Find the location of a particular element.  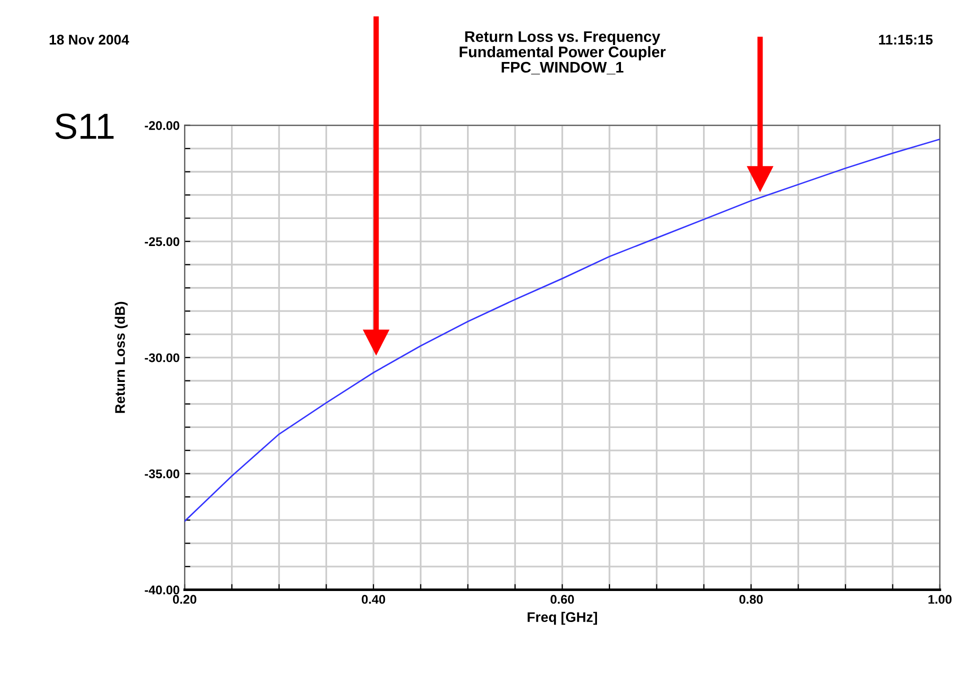

x-tick-label: 1.00 is located at coordinates (940, 599).